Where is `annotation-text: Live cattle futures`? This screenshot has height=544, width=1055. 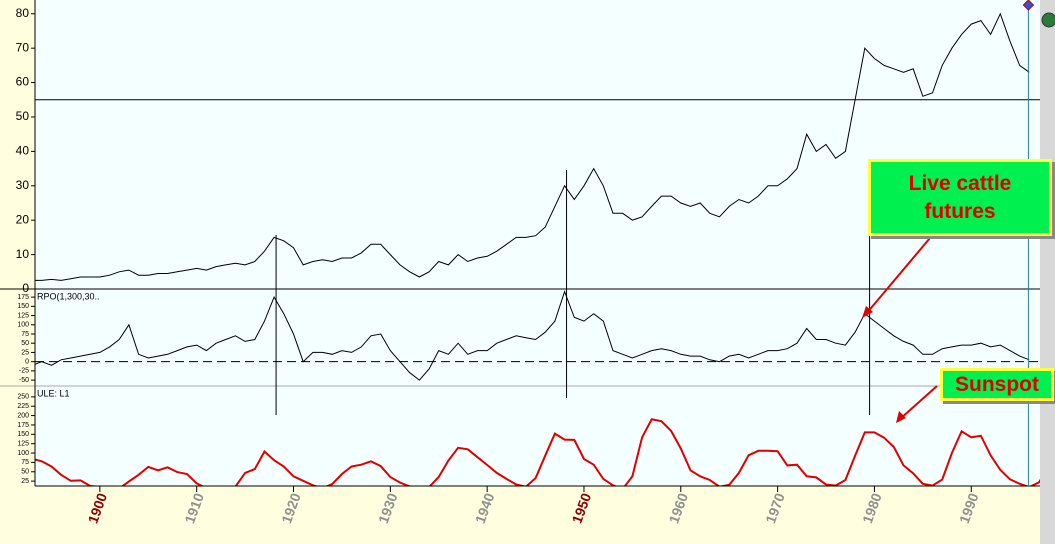 annotation-text: Live cattle futures is located at coordinates (960, 197).